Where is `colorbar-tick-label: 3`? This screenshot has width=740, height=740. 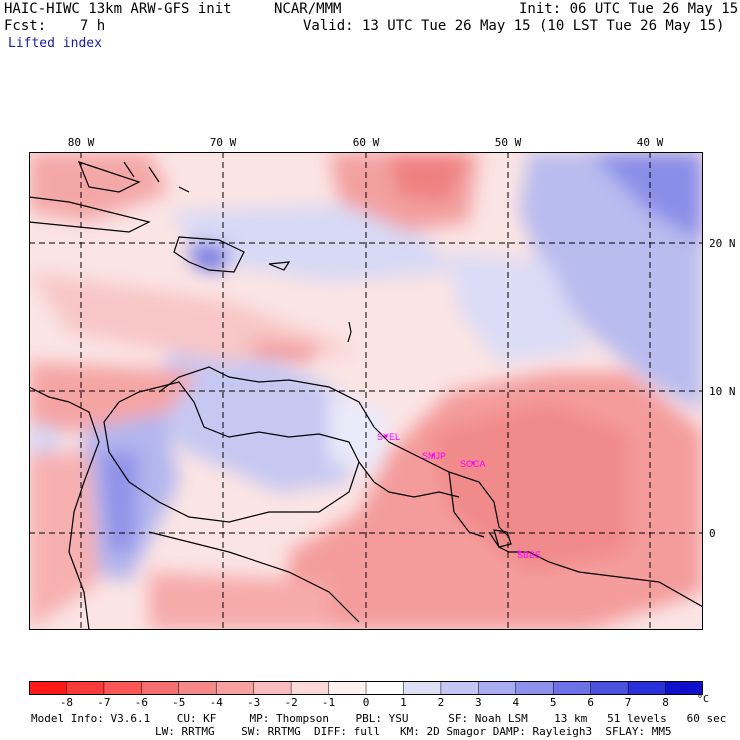
colorbar-tick-label: 3 is located at coordinates (478, 702).